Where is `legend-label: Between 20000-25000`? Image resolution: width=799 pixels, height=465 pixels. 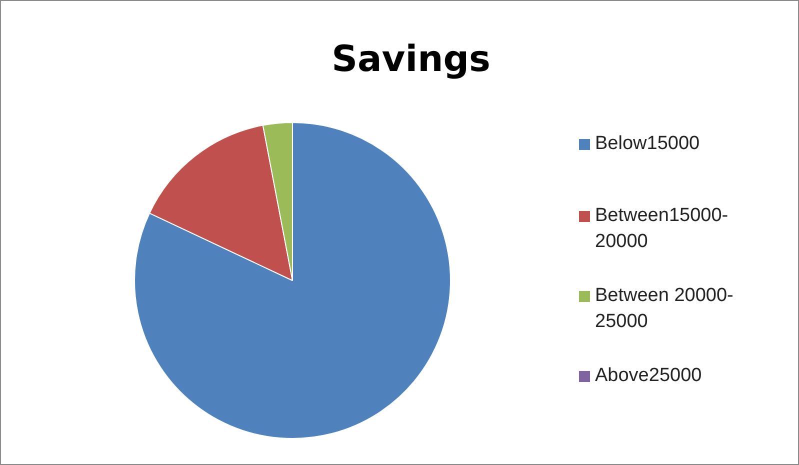 legend-label: Between 20000-25000 is located at coordinates (664, 309).